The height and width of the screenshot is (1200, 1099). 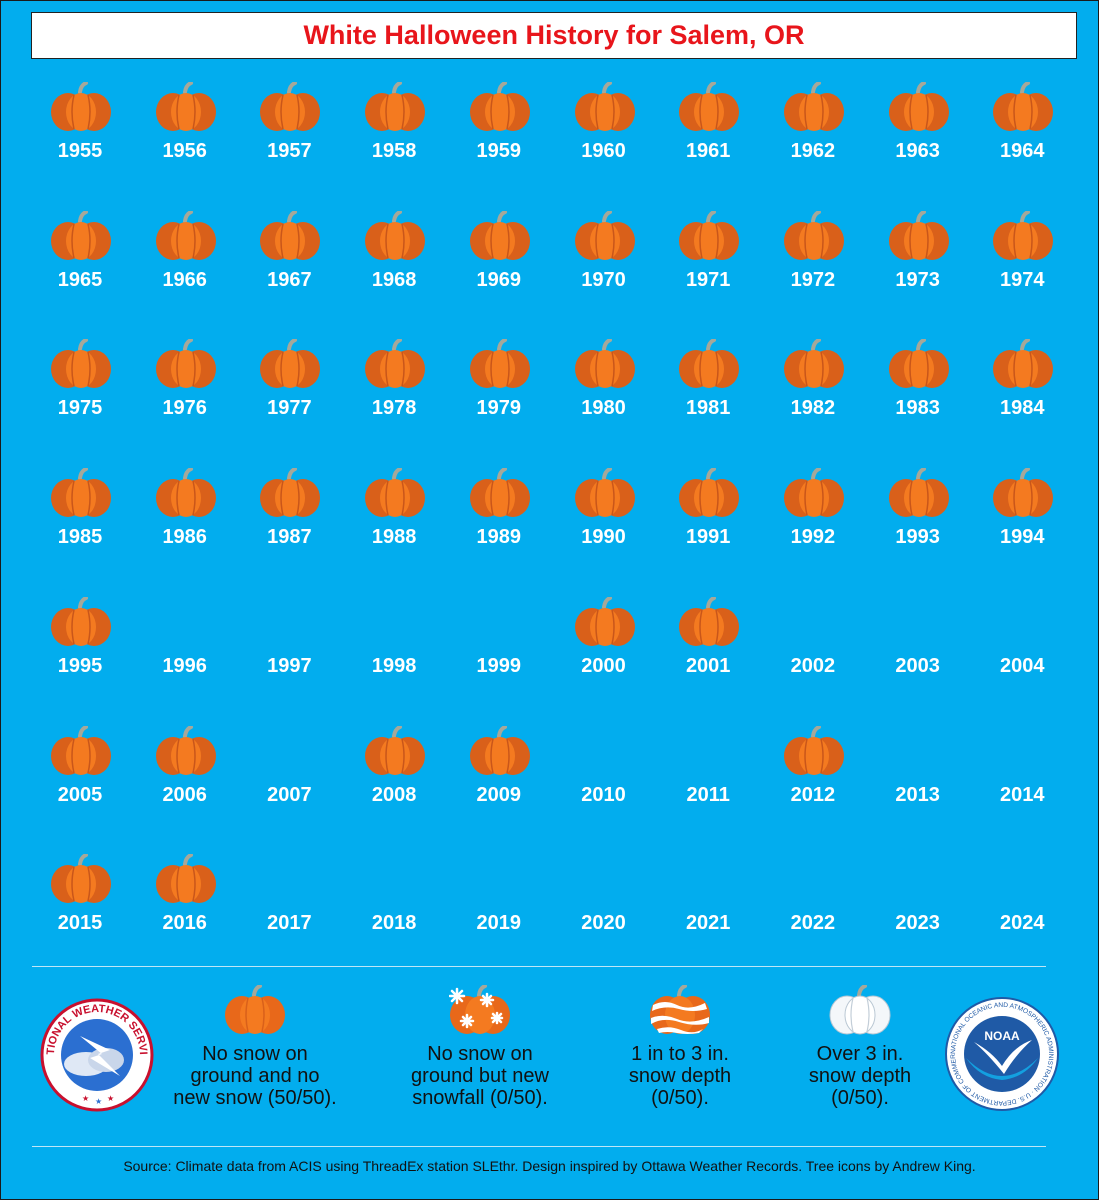 What do you see at coordinates (1002, 1036) in the screenshot?
I see `noaa-text: NOAA` at bounding box center [1002, 1036].